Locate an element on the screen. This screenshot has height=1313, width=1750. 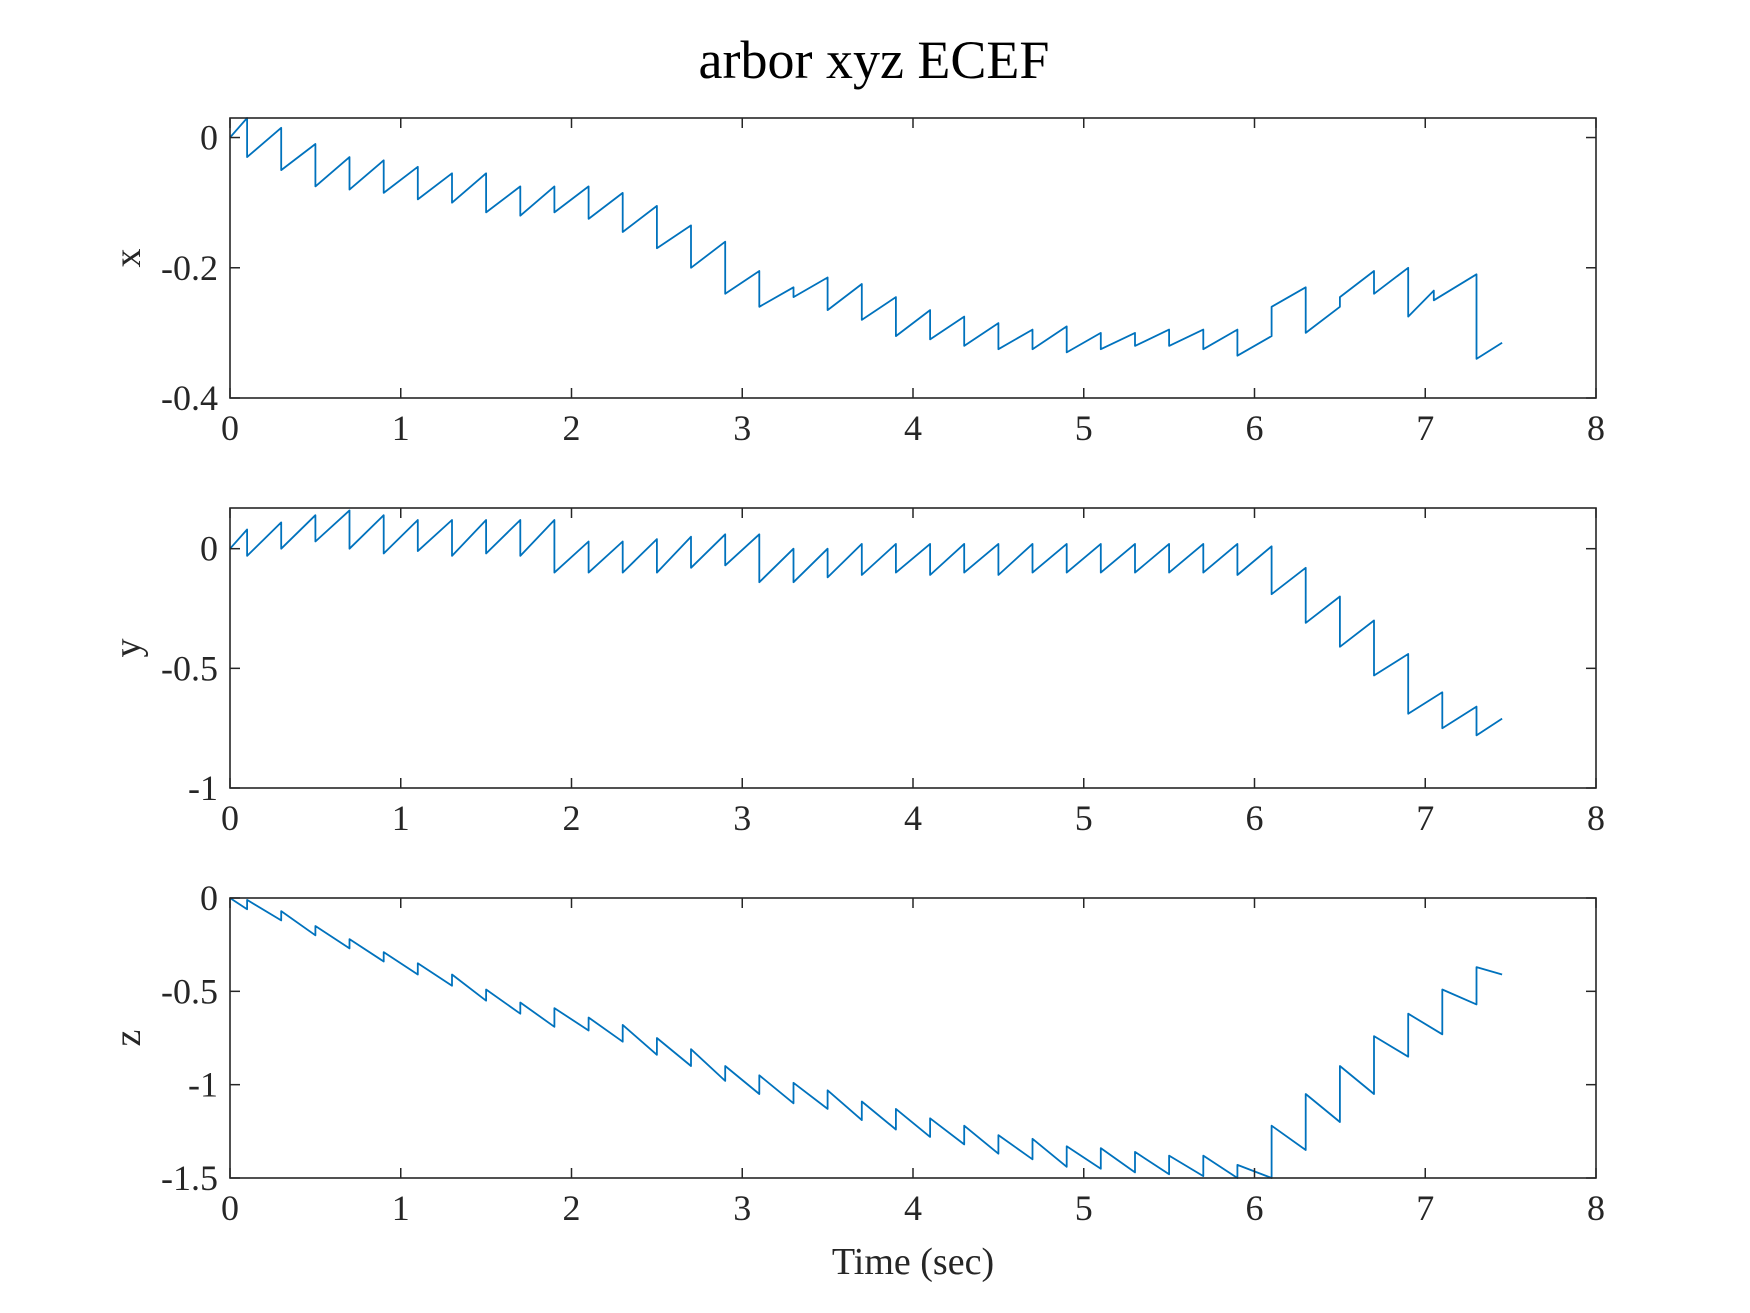
x-axis-label: Time (sec) is located at coordinates (913, 1262).